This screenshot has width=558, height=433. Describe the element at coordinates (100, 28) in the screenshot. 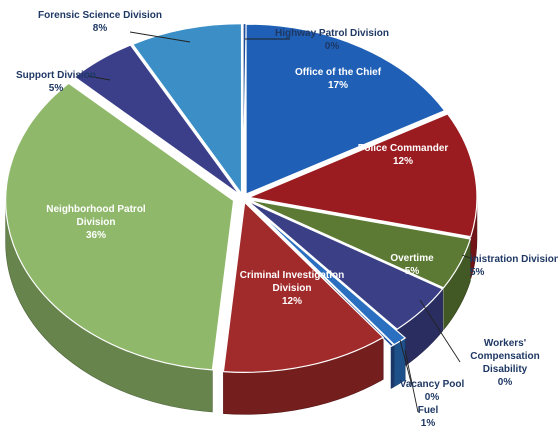

I see `data-label-forensic-science-division: 8%` at that location.